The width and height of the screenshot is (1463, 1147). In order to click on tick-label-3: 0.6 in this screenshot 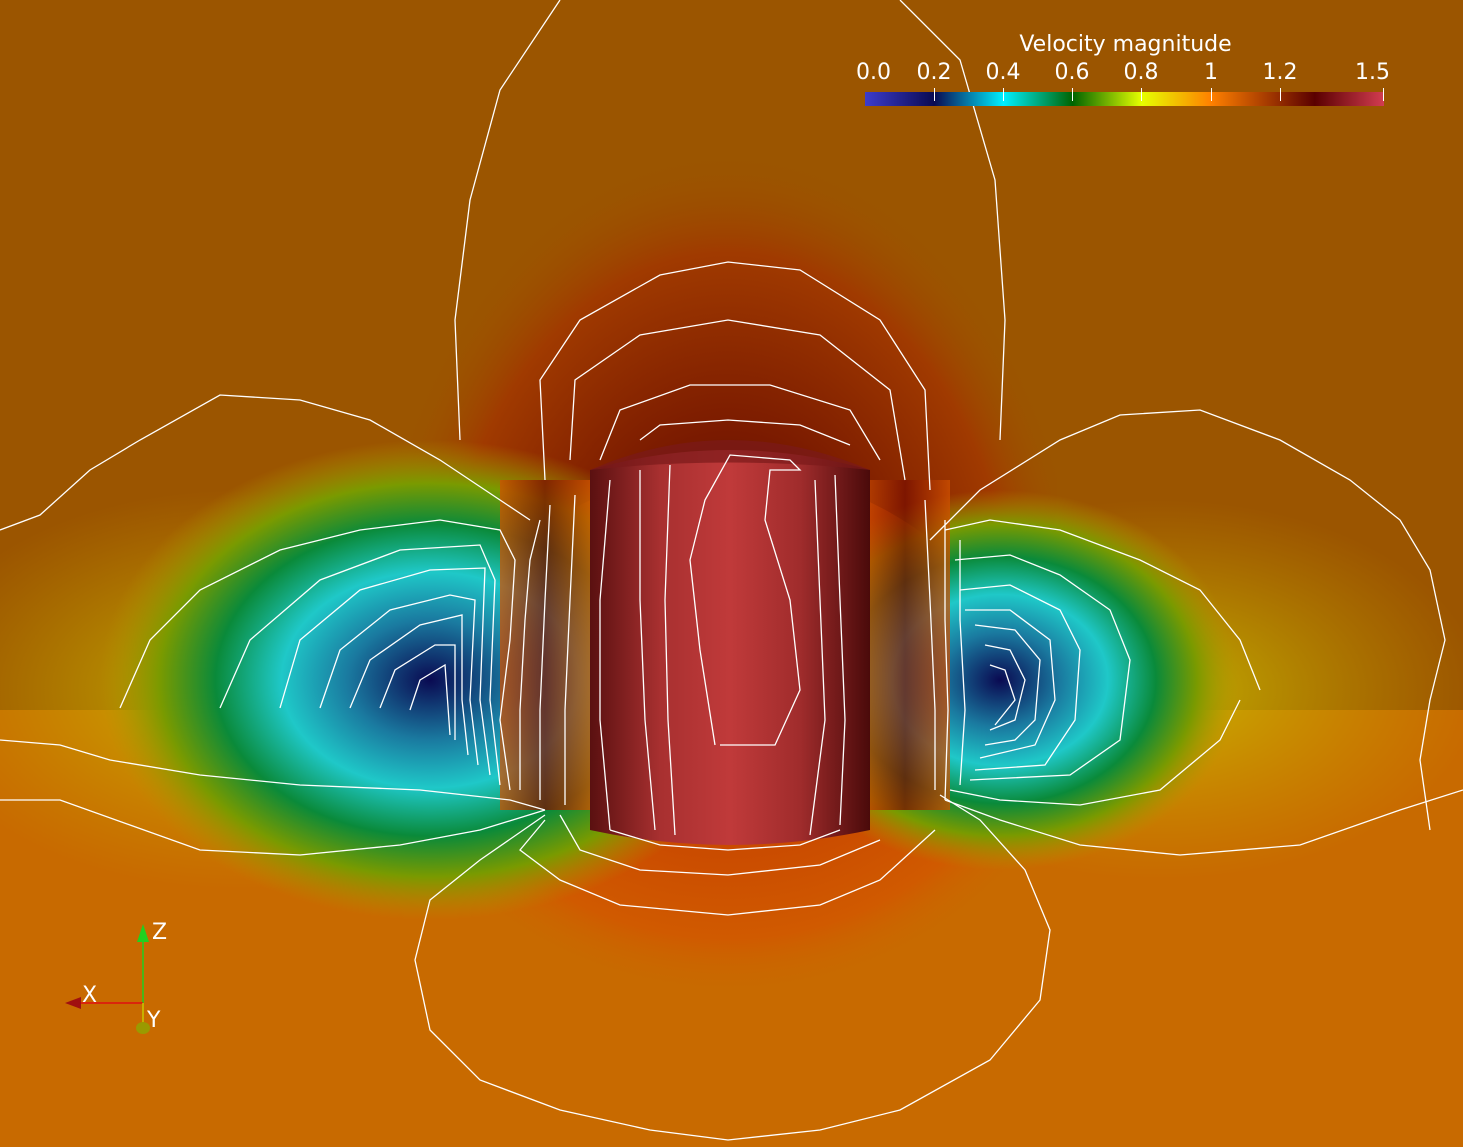, I will do `click(1072, 72)`.